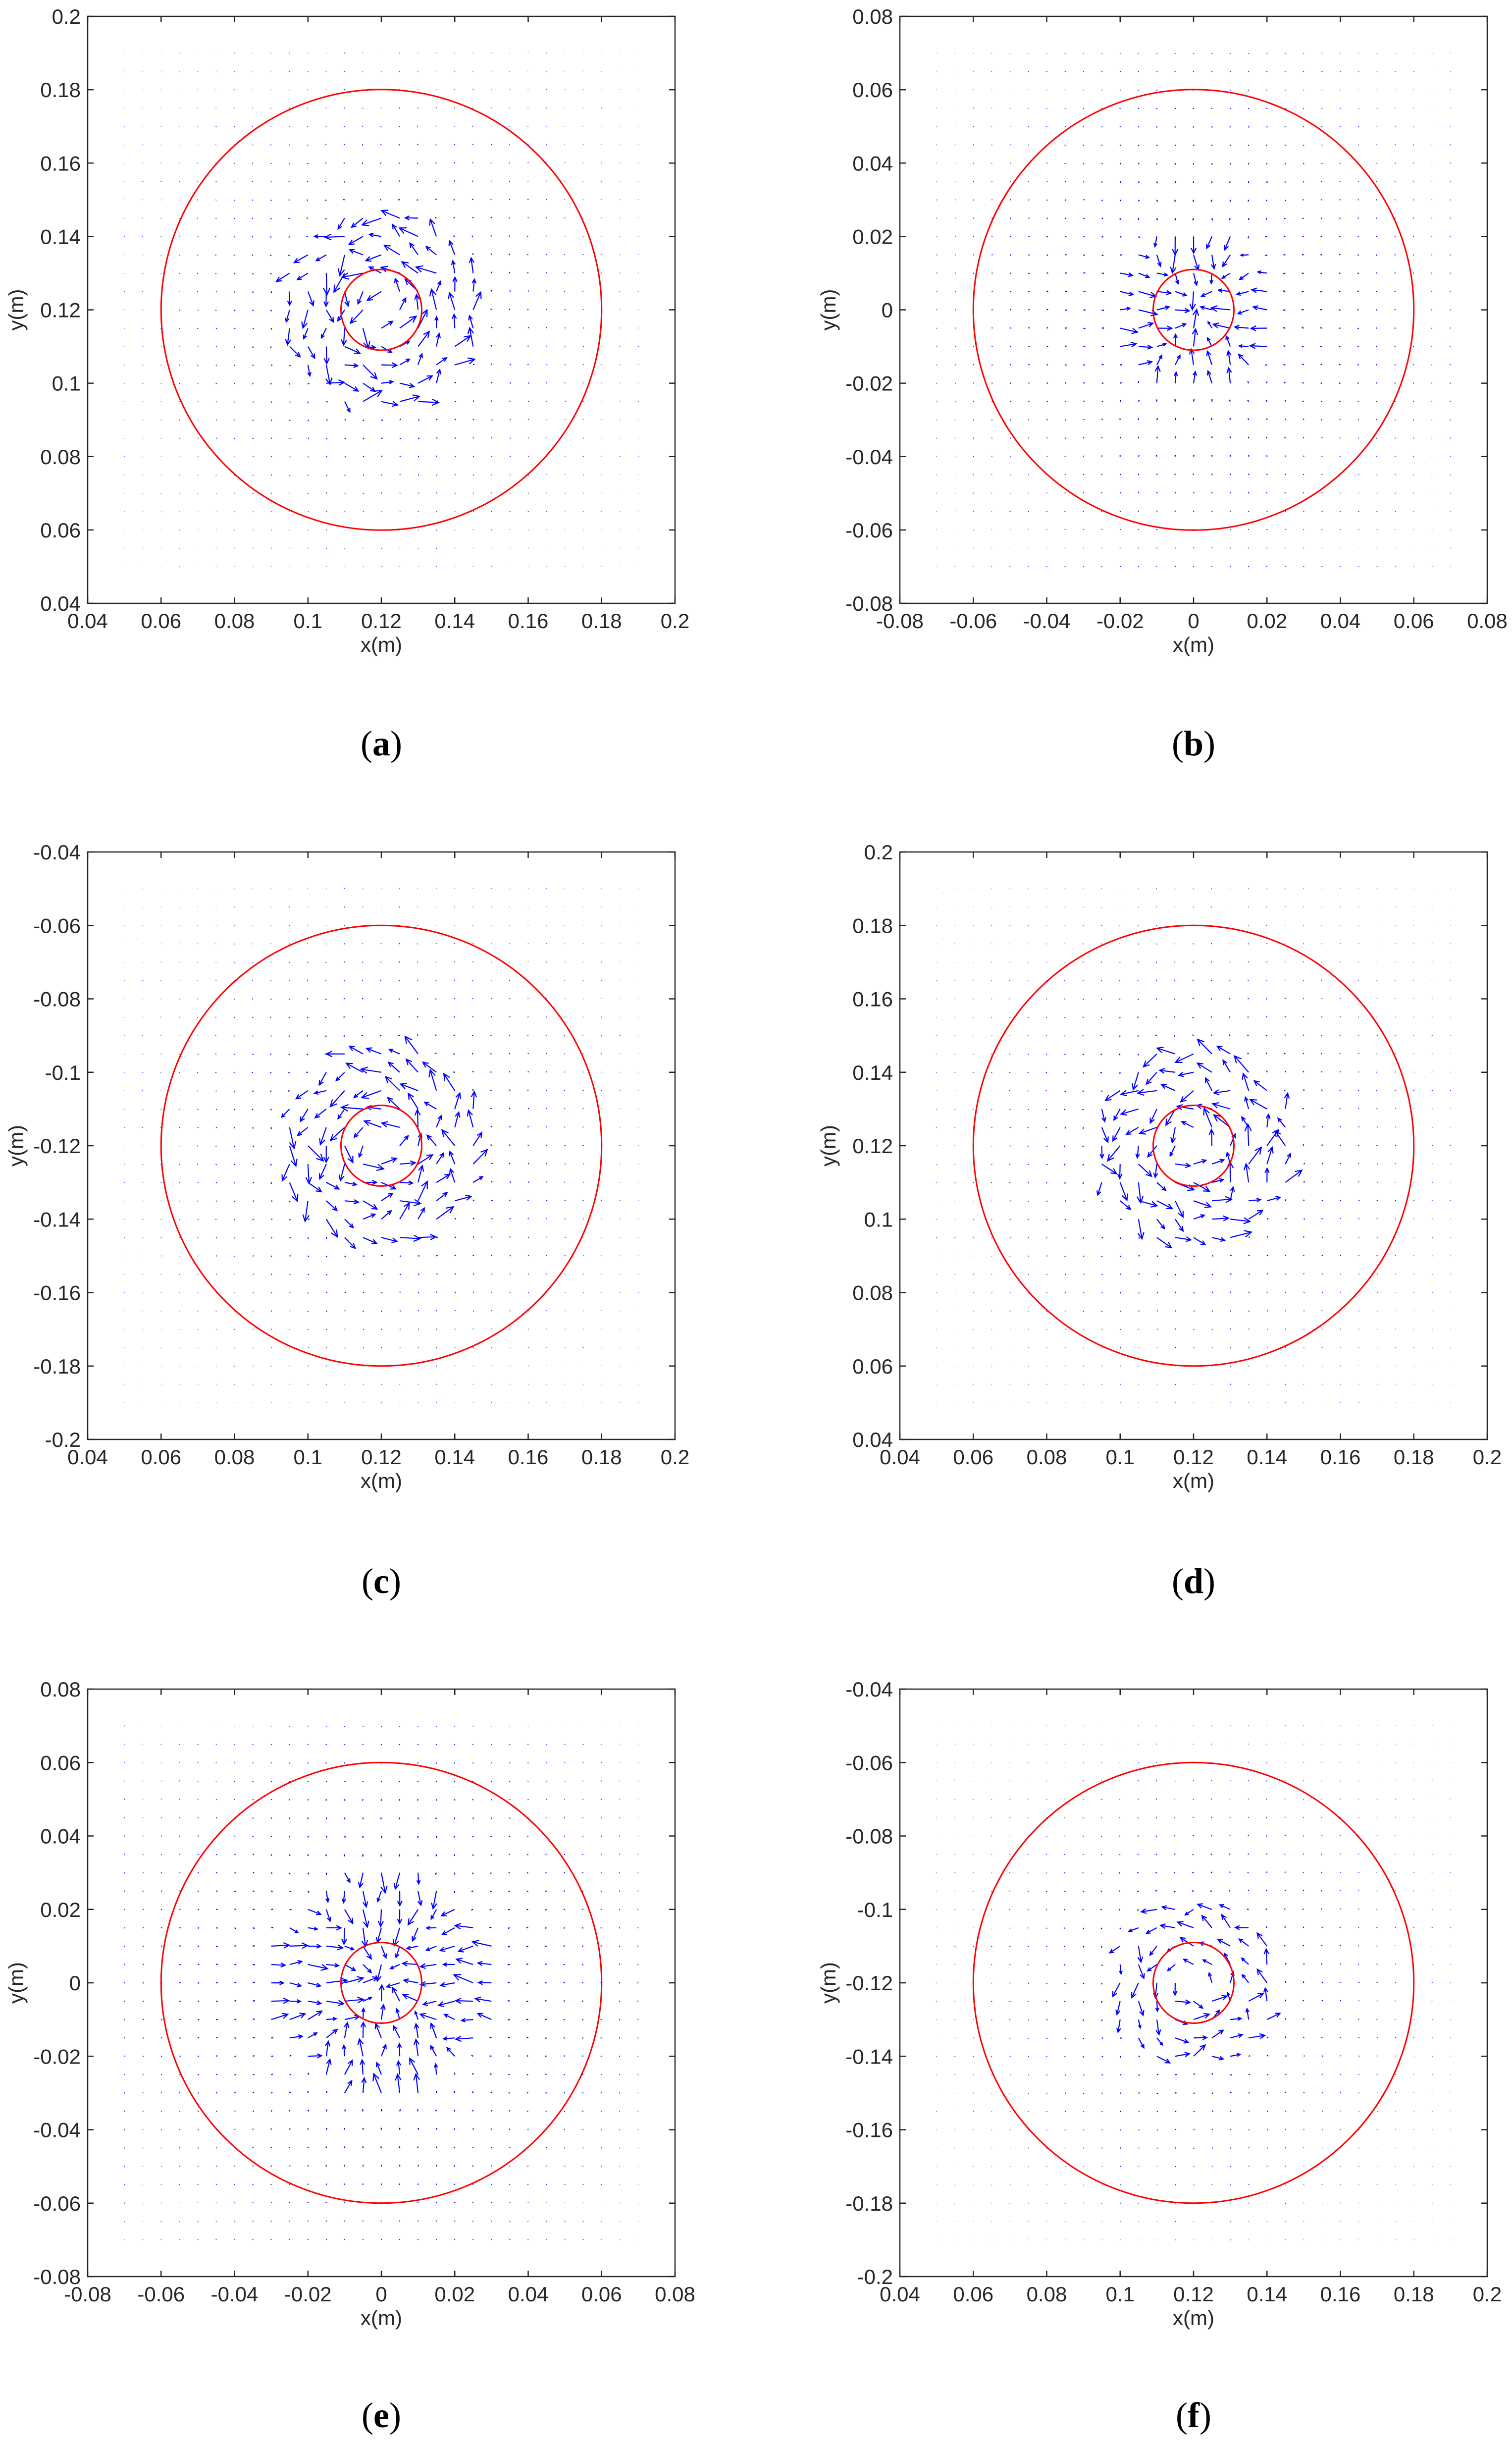  What do you see at coordinates (869, 383) in the screenshot?
I see `y-tick-label: -0.02` at bounding box center [869, 383].